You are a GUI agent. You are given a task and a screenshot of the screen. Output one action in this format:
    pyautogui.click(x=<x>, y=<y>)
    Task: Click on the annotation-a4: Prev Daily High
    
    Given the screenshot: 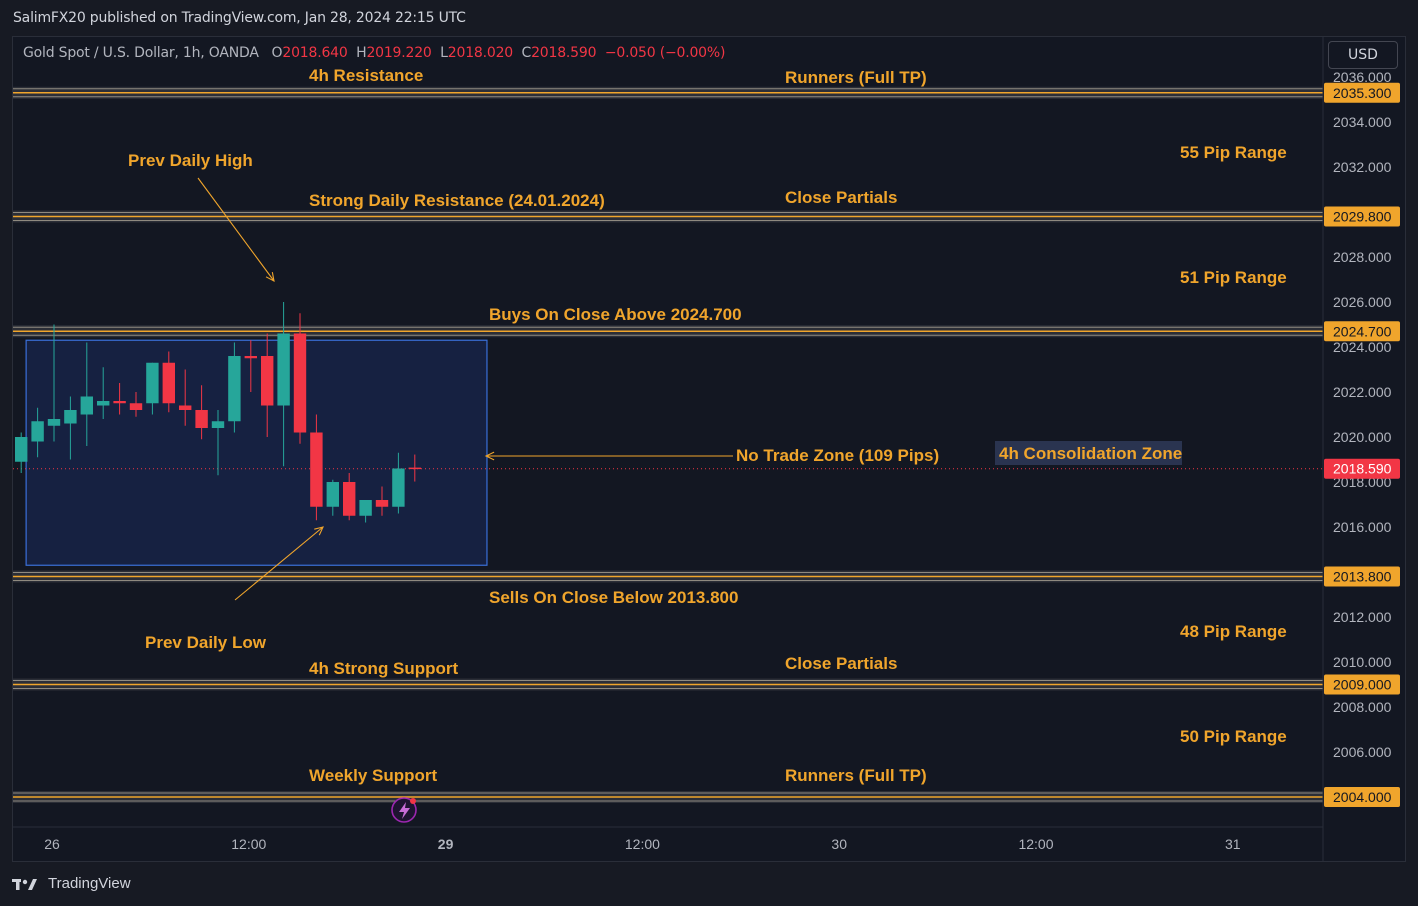 What is the action you would take?
    pyautogui.click(x=190, y=160)
    